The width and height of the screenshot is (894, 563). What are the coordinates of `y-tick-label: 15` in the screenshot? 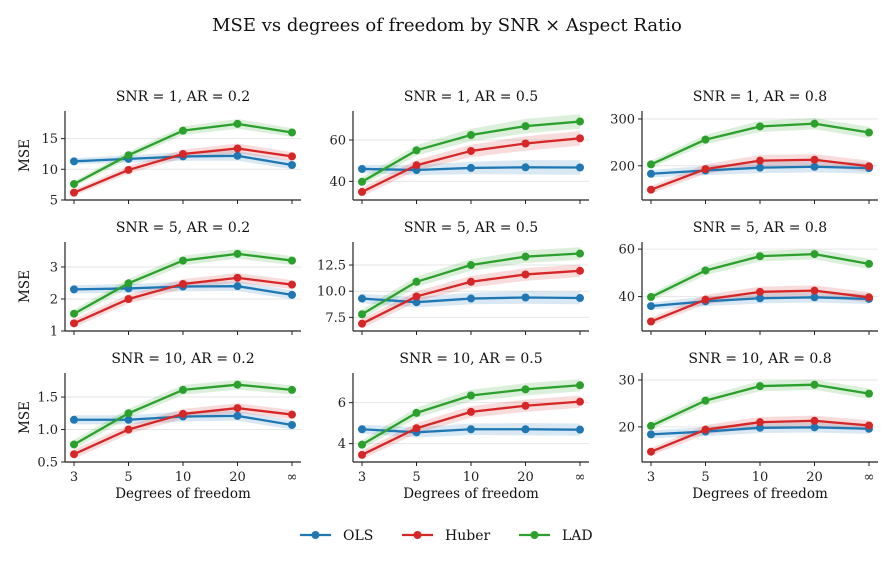 It's located at (49, 139).